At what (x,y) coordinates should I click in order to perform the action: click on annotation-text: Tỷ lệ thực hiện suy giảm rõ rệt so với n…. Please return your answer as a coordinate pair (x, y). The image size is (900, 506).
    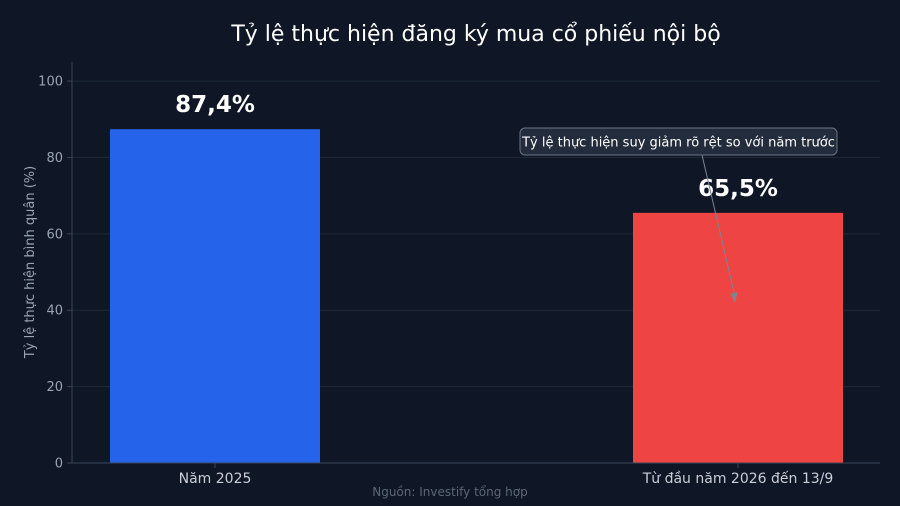
    Looking at the image, I should click on (678, 143).